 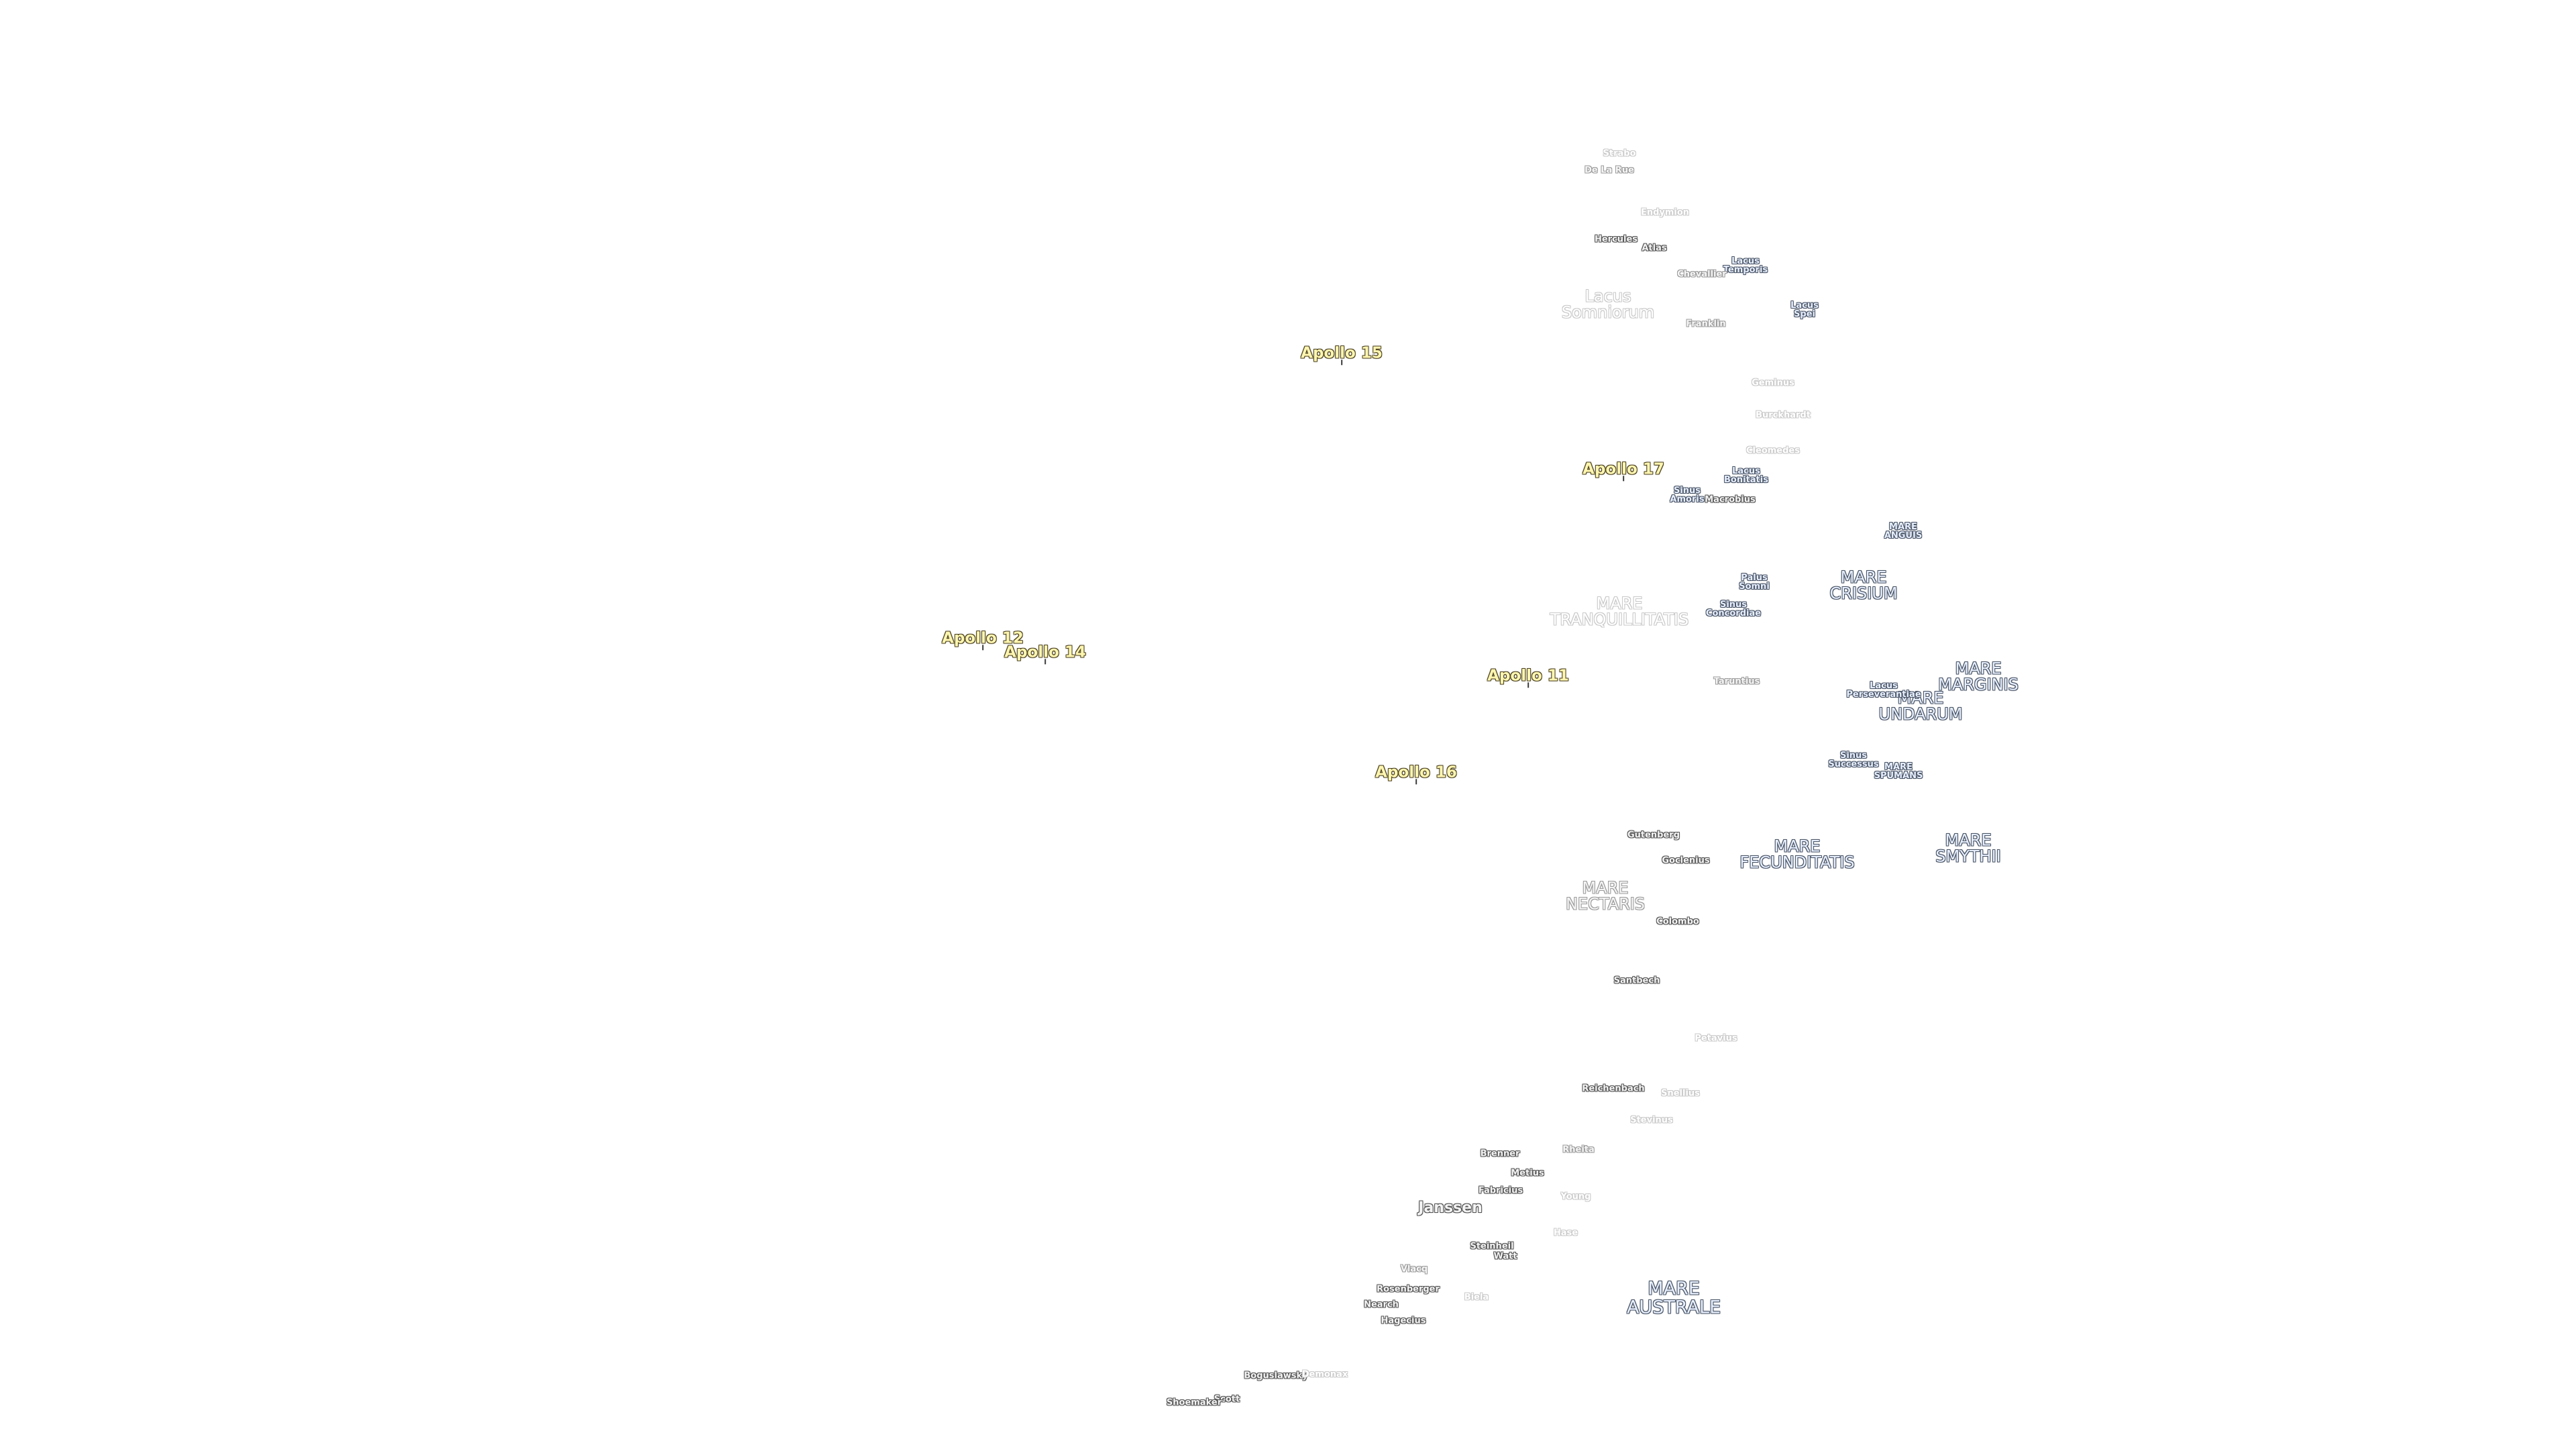 What do you see at coordinates (1408, 1289) in the screenshot?
I see `crater-label-rosenberger: Rosenberger` at bounding box center [1408, 1289].